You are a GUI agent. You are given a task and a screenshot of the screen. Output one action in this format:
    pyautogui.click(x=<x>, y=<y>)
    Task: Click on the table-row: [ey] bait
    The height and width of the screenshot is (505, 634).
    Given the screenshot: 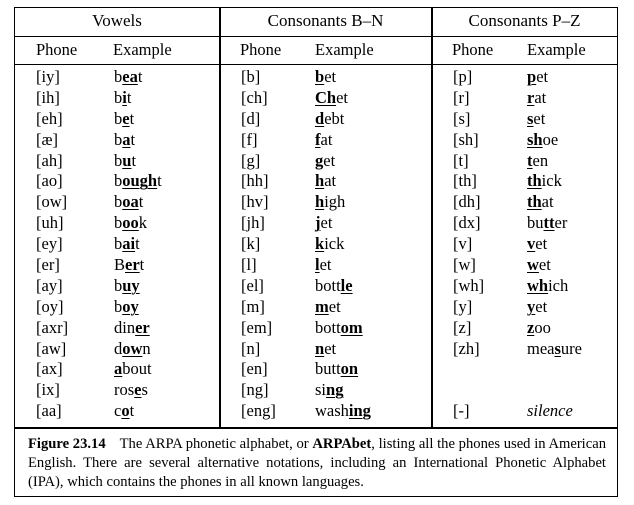 What is the action you would take?
    pyautogui.click(x=117, y=244)
    